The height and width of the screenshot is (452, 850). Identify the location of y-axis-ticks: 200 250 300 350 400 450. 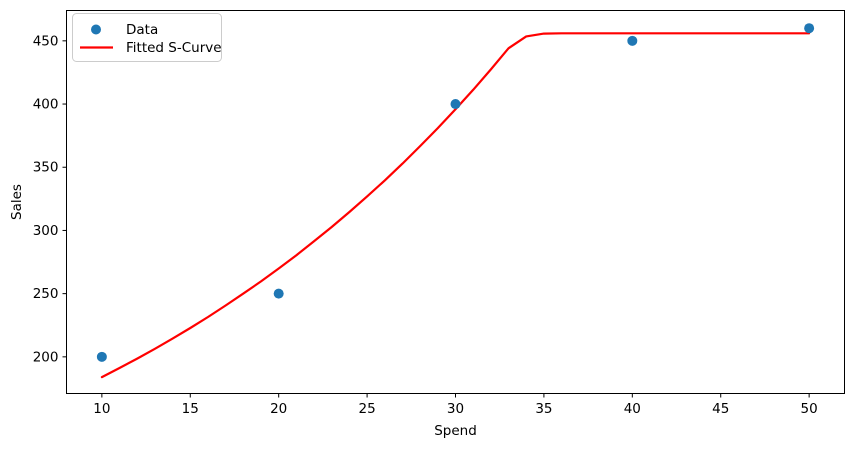
(50, 199).